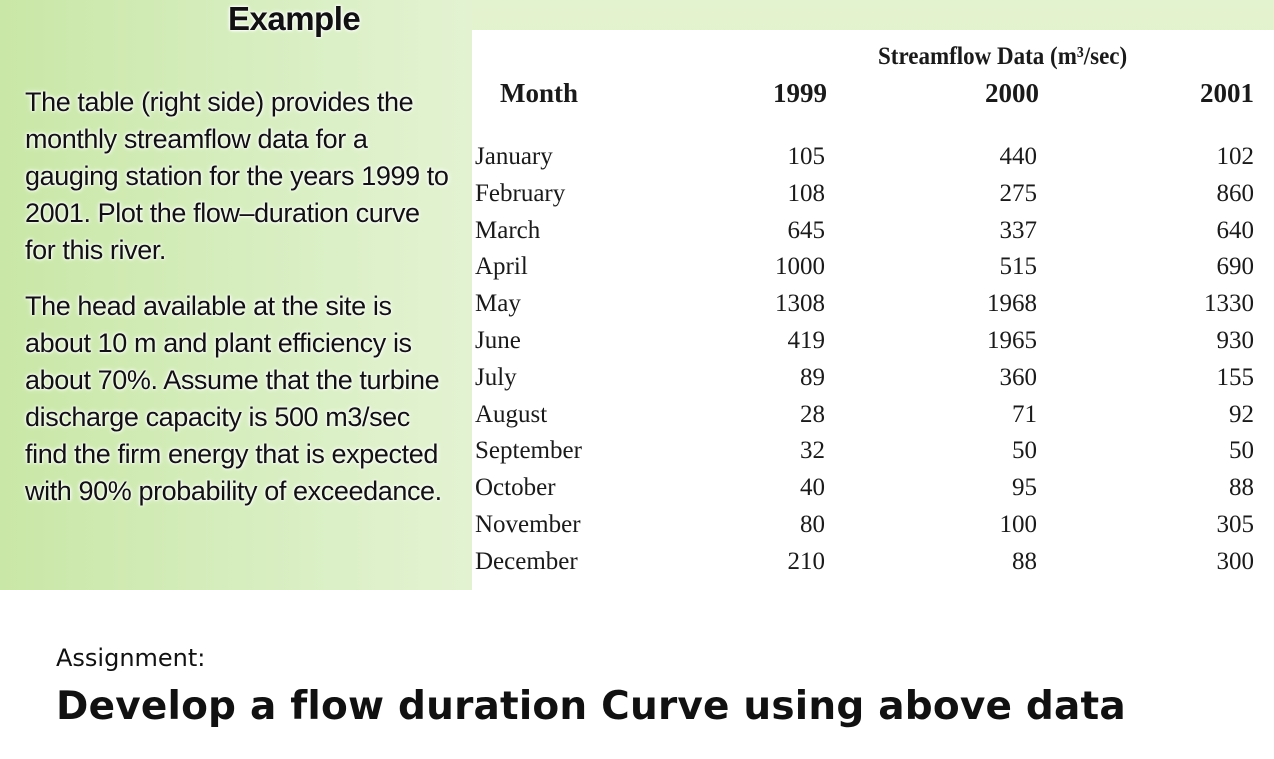 This screenshot has height=759, width=1274. I want to click on table-row: December 210 88 300, so click(873, 566).